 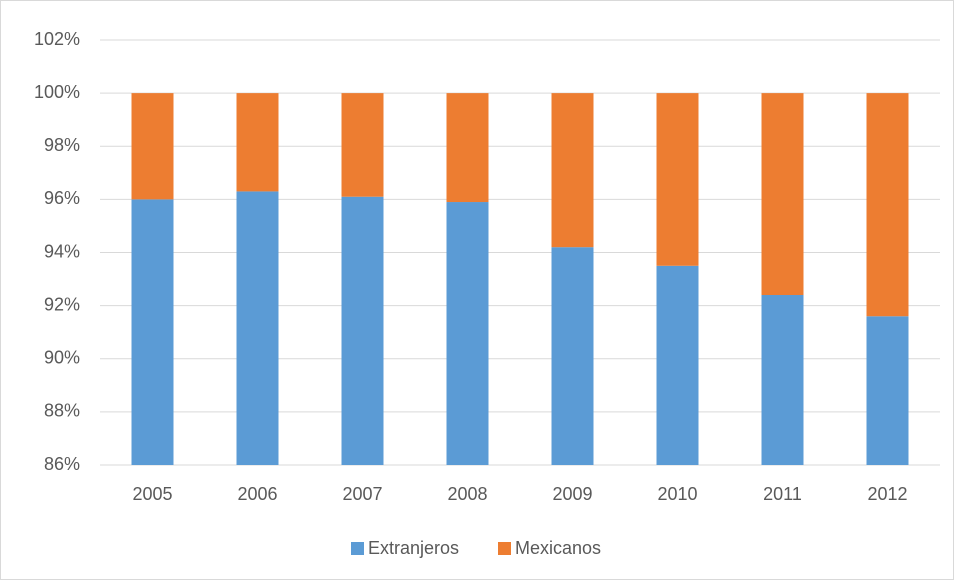 I want to click on y-tick-label: 92%, so click(x=62, y=304).